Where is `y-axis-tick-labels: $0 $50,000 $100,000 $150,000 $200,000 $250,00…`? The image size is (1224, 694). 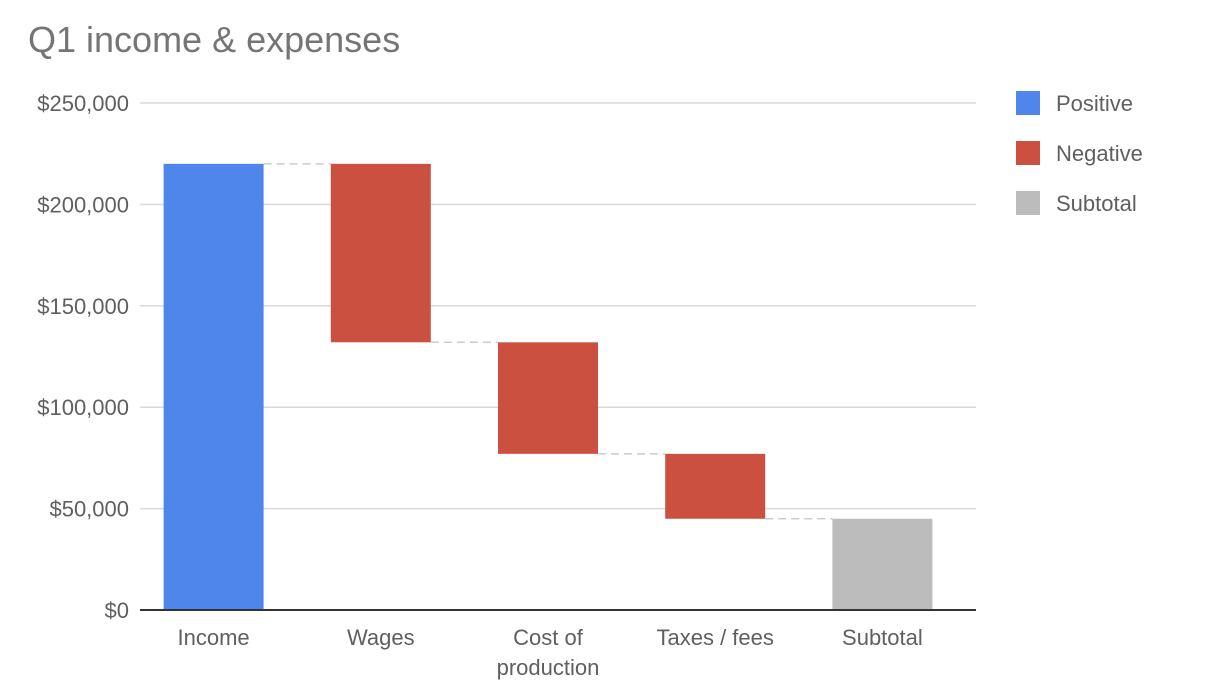
y-axis-tick-labels: $0 $50,000 $100,000 $150,000 $200,000 $250,00… is located at coordinates (83, 357).